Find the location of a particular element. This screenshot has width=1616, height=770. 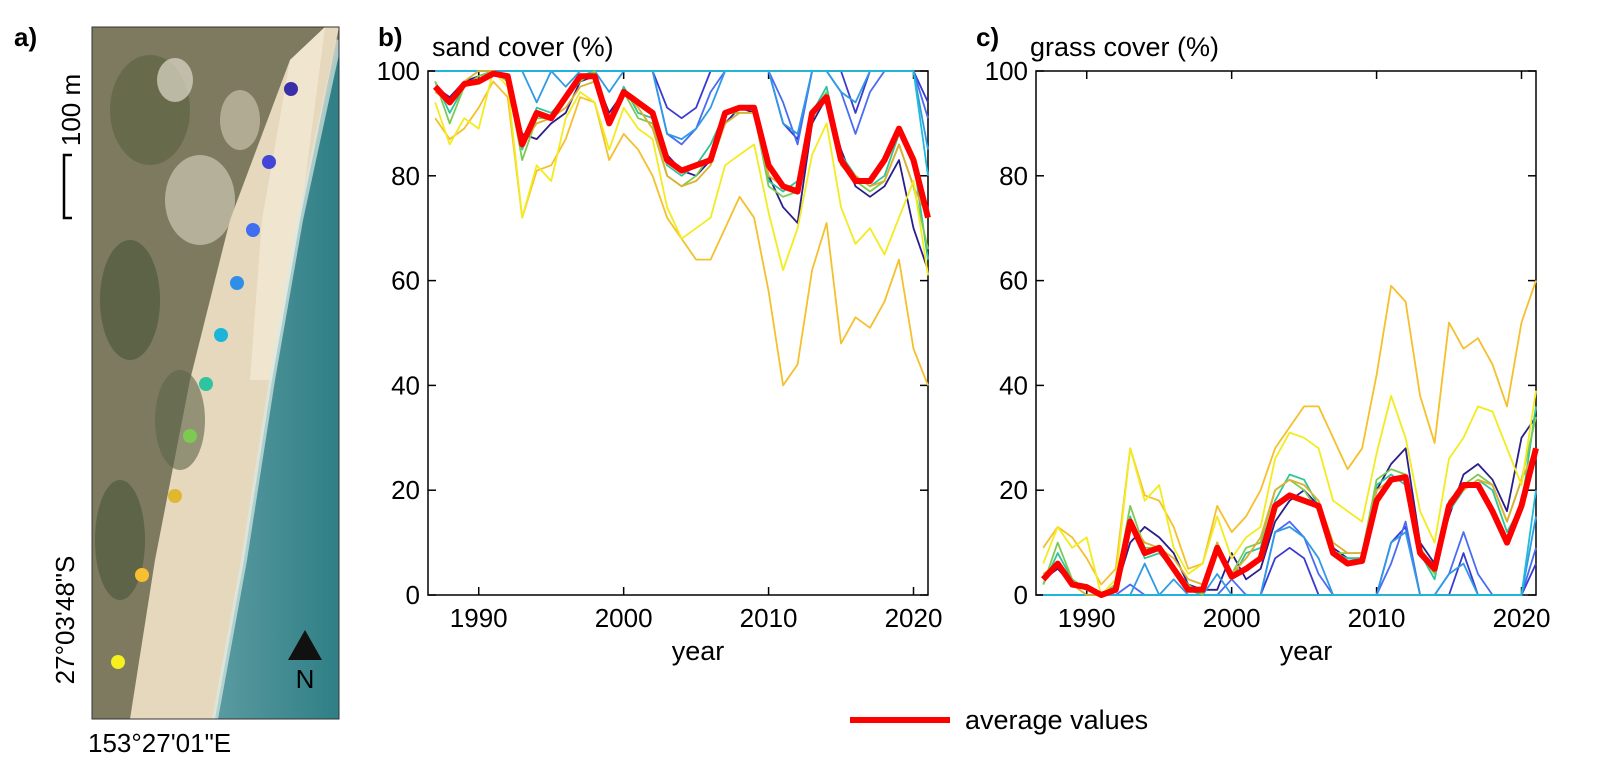

panel-b-label: b) is located at coordinates (390, 37).